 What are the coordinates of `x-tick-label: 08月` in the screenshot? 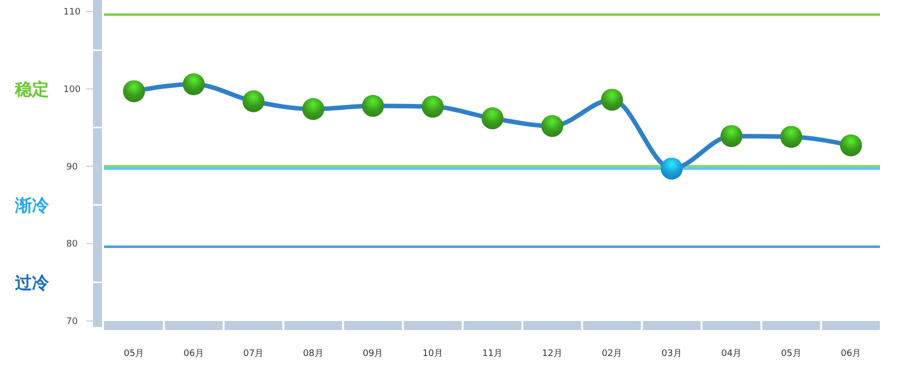 It's located at (313, 354).